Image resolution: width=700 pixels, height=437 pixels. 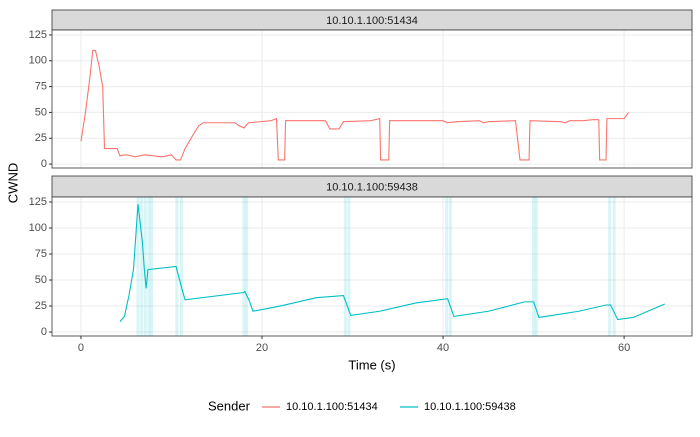 What do you see at coordinates (372, 21) in the screenshot?
I see `strip-label: 10.10.1.100:51434` at bounding box center [372, 21].